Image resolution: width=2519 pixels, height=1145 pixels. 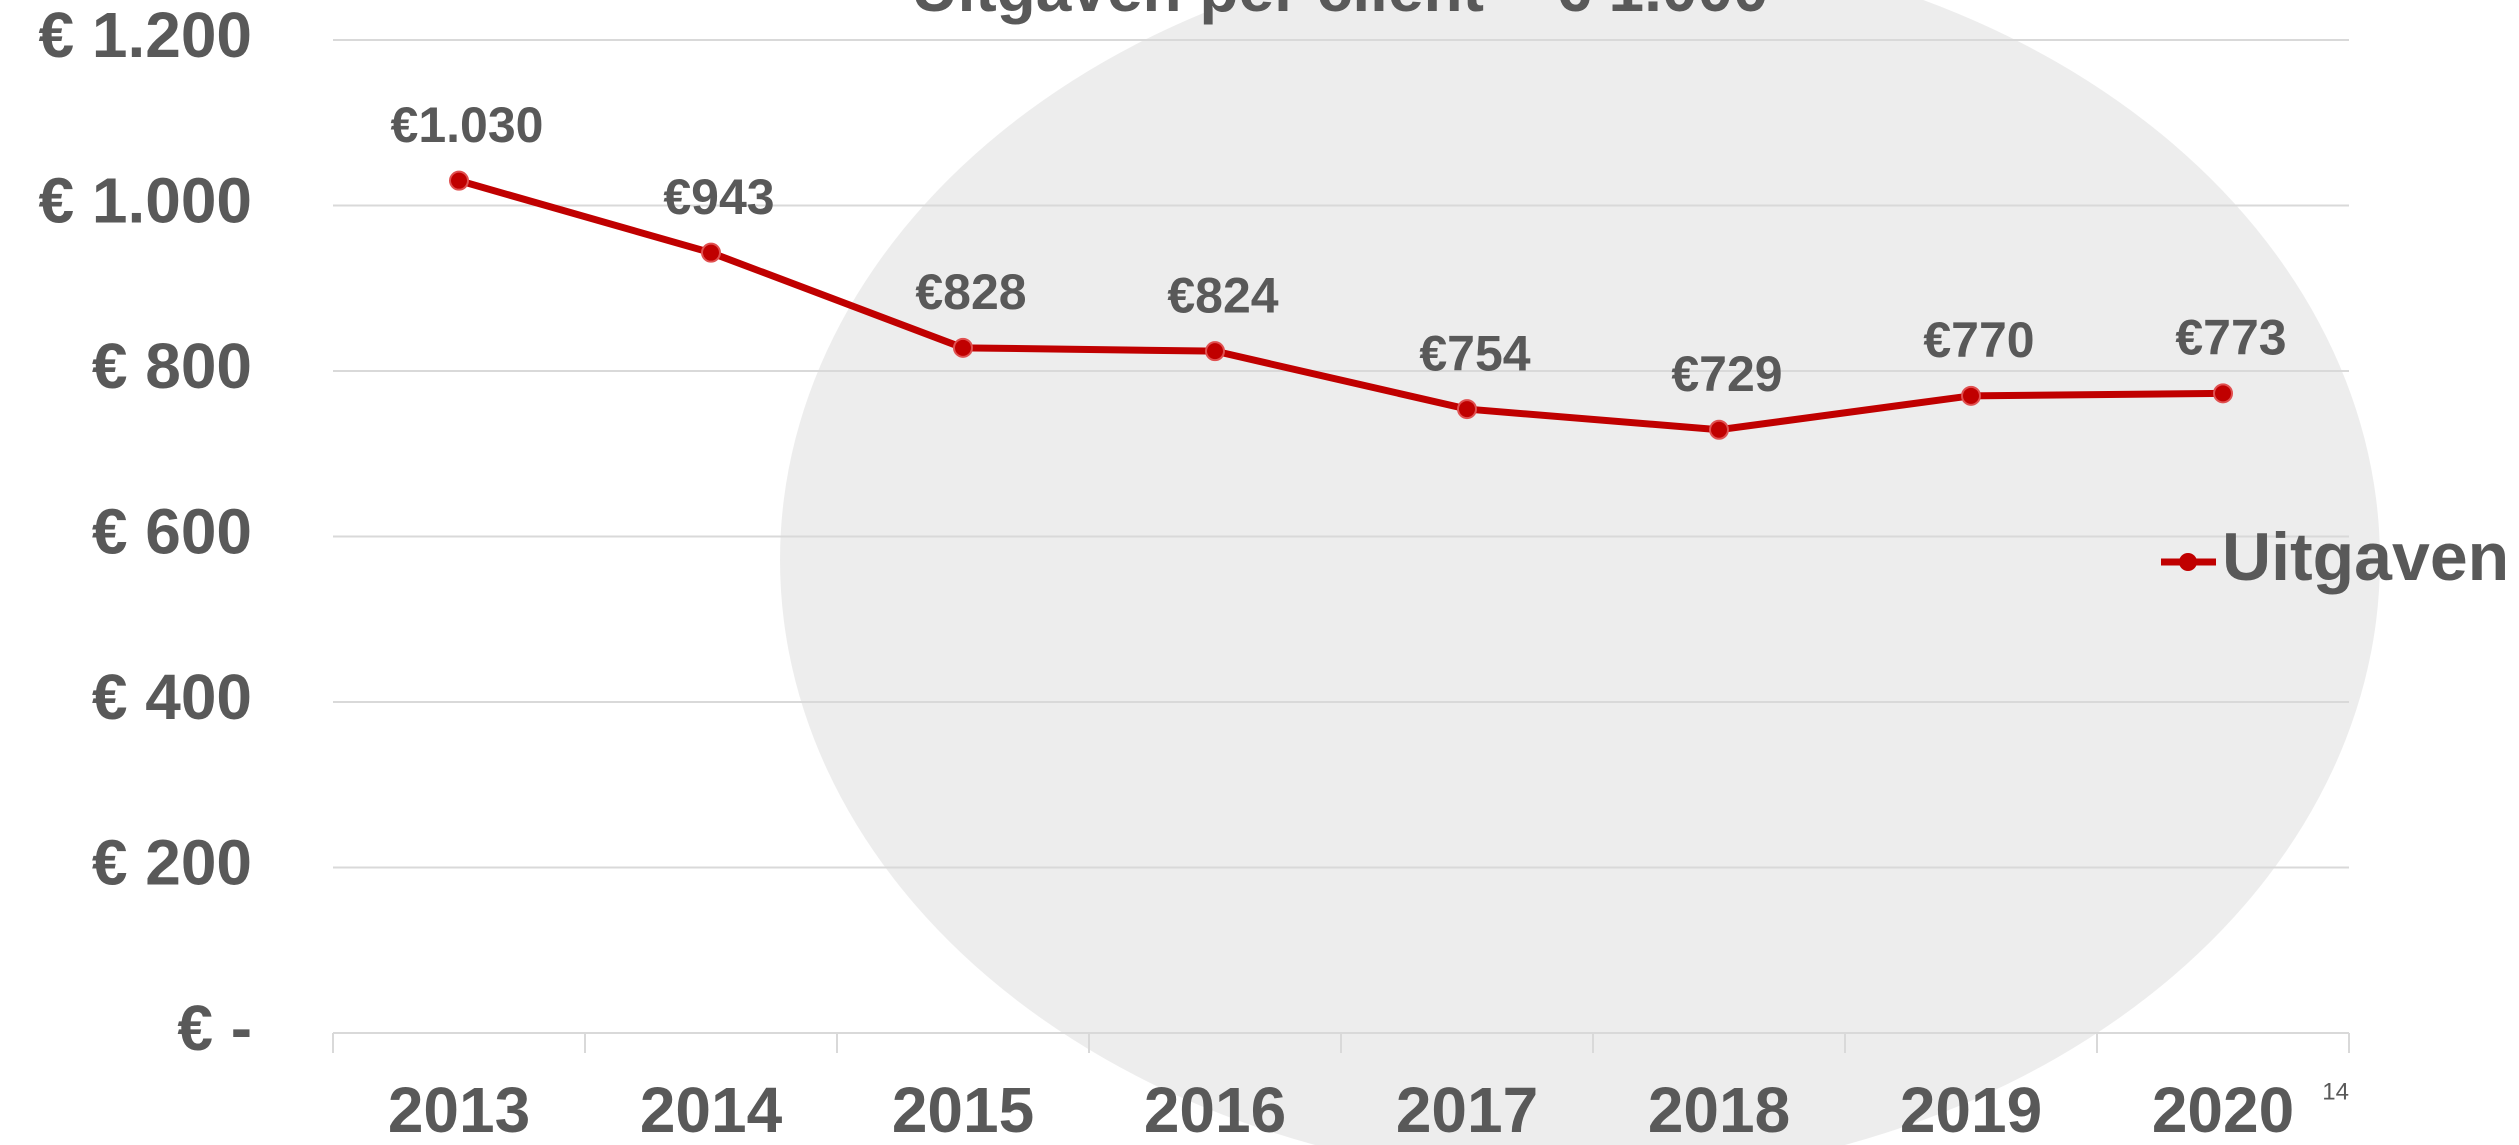 I want to click on y-tick-label: € 1.000, so click(x=145, y=200).